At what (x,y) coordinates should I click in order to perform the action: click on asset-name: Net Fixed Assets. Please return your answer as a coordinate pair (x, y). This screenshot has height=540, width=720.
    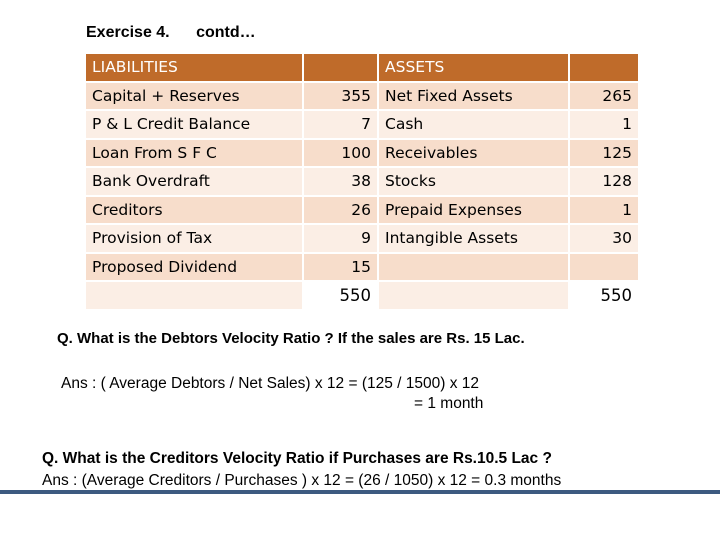
    Looking at the image, I should click on (473, 95).